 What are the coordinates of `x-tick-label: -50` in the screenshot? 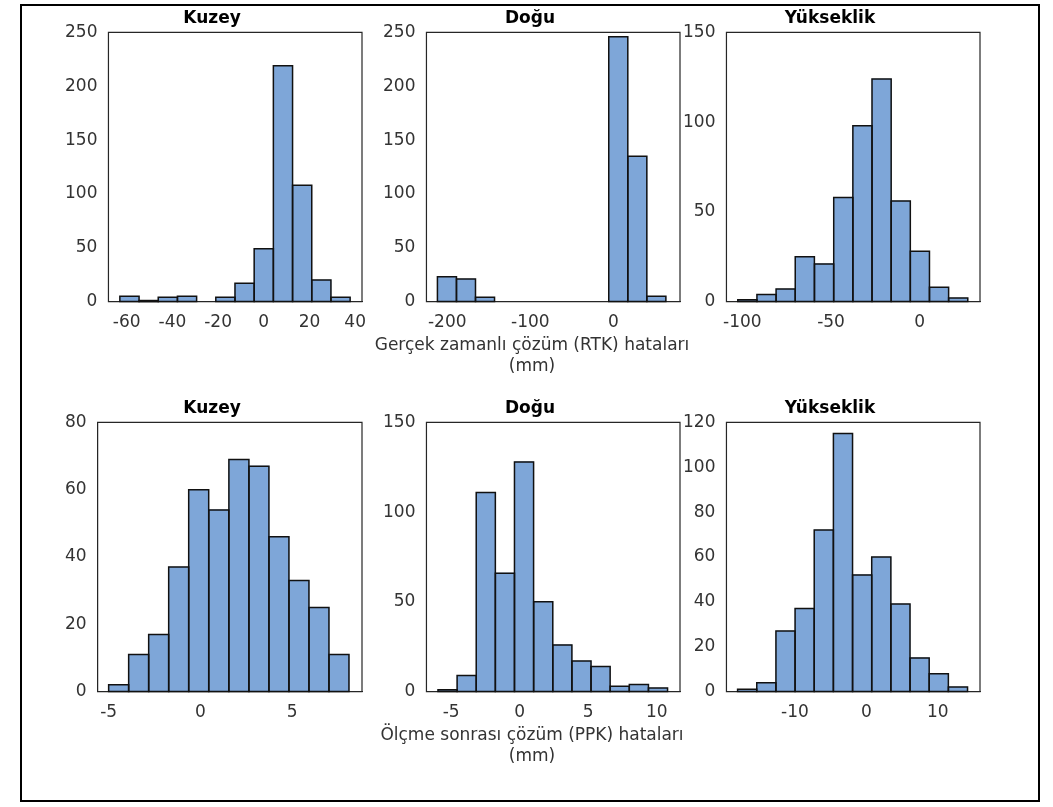 It's located at (831, 321).